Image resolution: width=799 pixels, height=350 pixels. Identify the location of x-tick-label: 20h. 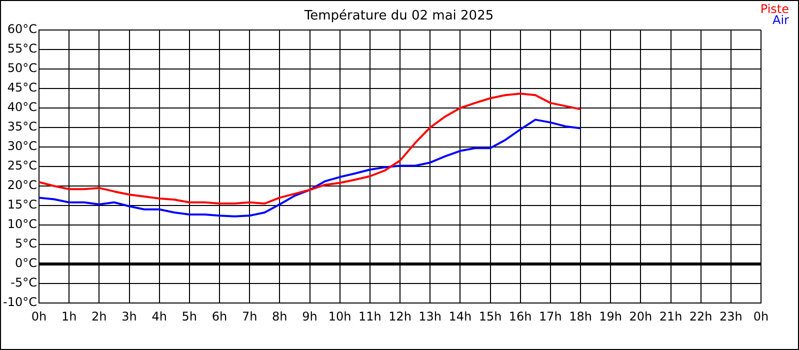
(640, 316).